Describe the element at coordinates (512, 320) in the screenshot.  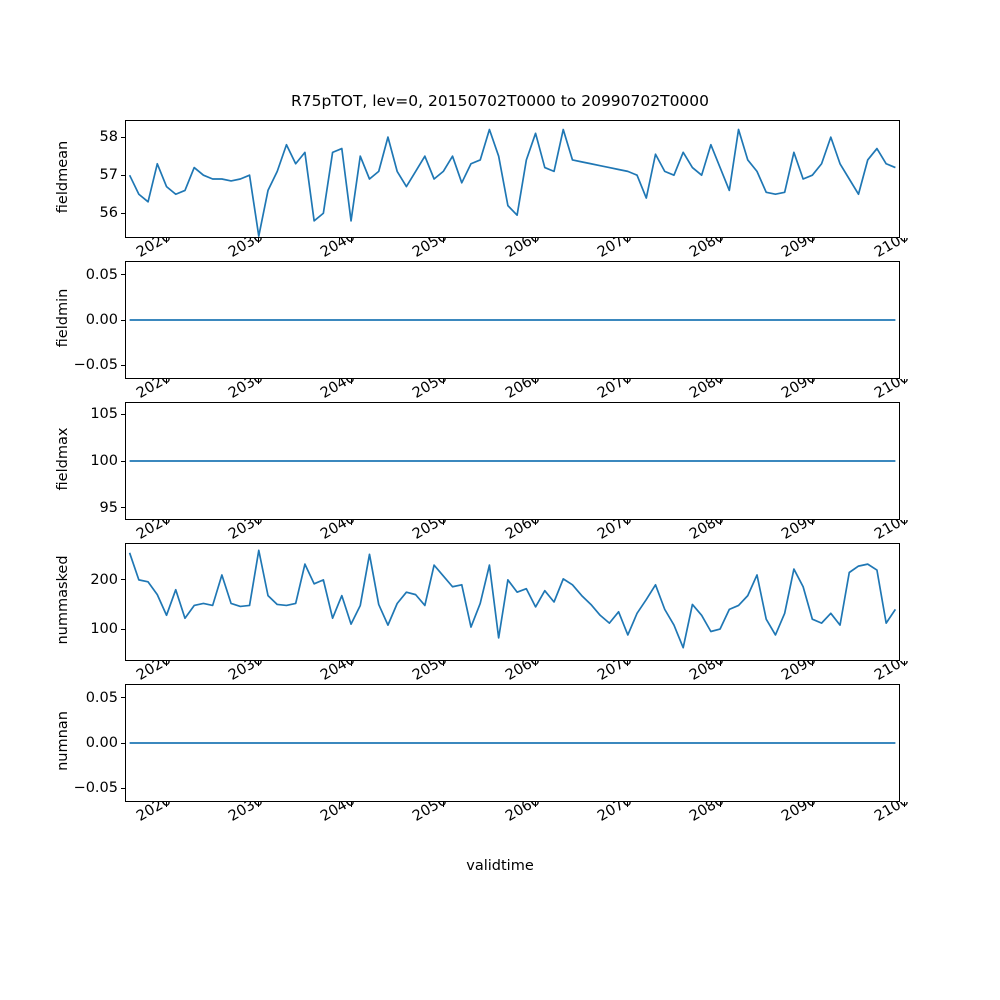
I see `plot-line-fieldmin` at that location.